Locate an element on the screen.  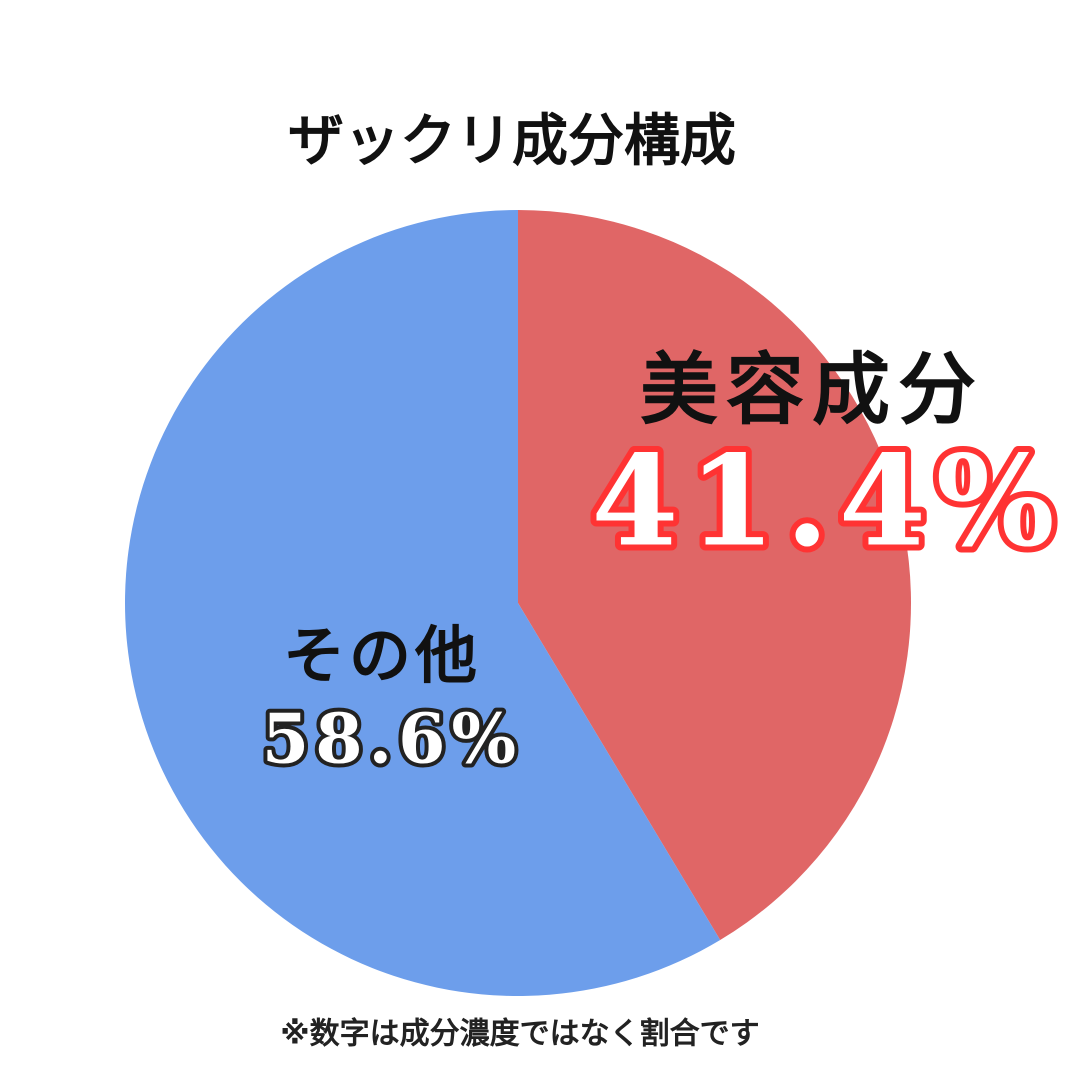
value-label: 41.4% is located at coordinates (827, 502).